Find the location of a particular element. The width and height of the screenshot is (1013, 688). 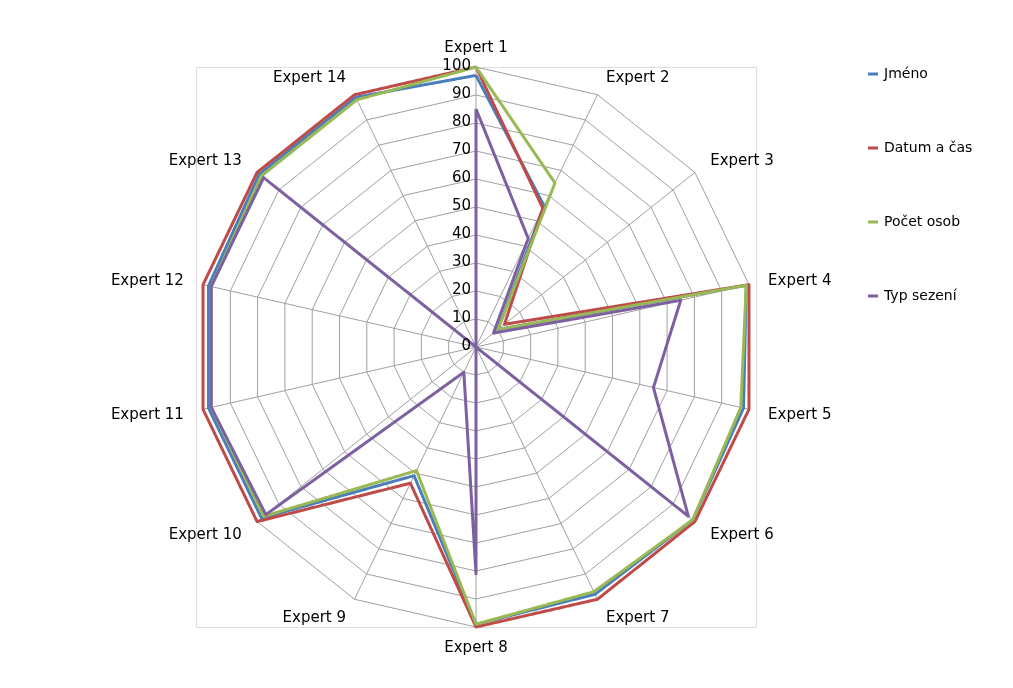

y-tick-label: 30 is located at coordinates (461, 261).